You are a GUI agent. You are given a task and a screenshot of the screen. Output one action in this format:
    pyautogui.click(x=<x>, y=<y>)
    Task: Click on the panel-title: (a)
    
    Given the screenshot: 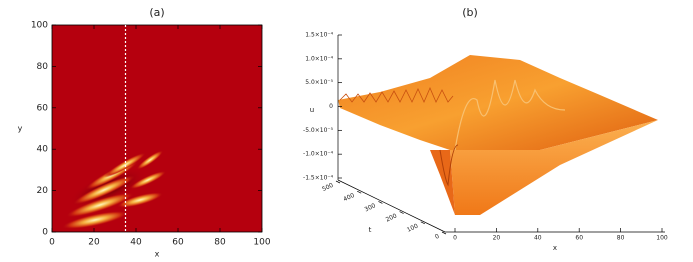 What is the action you would take?
    pyautogui.click(x=156, y=12)
    